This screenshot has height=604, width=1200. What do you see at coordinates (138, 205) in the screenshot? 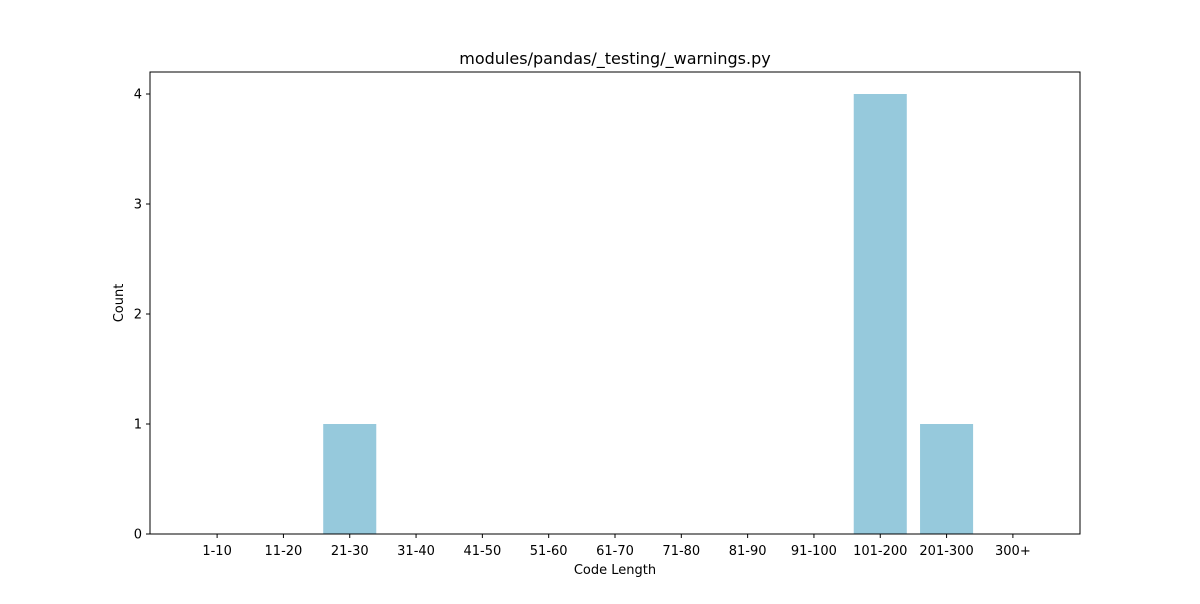
I see `y-tick-label: 3` at bounding box center [138, 205].